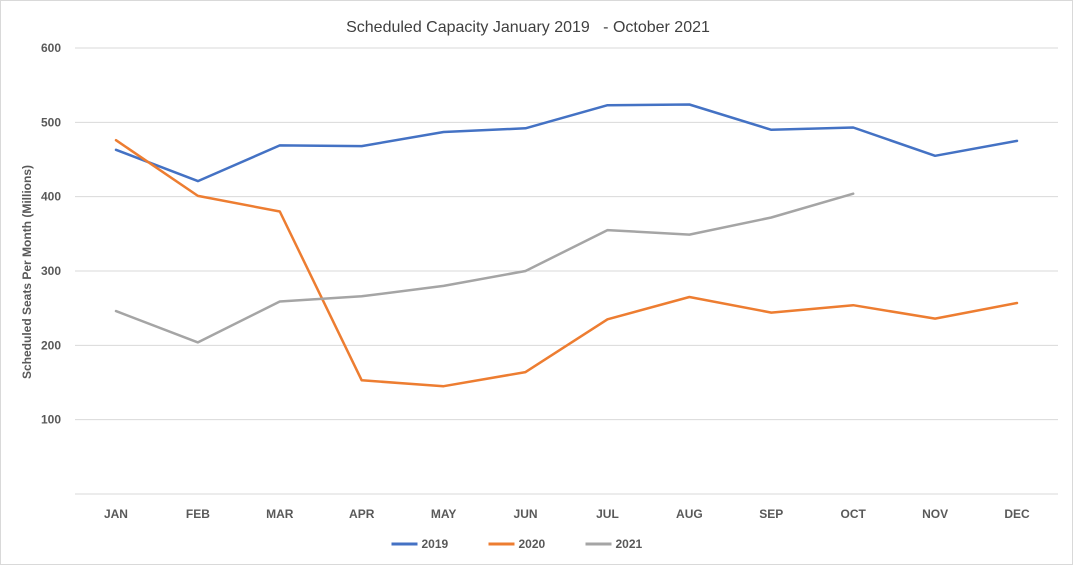  What do you see at coordinates (362, 514) in the screenshot?
I see `x-tick-label: APR` at bounding box center [362, 514].